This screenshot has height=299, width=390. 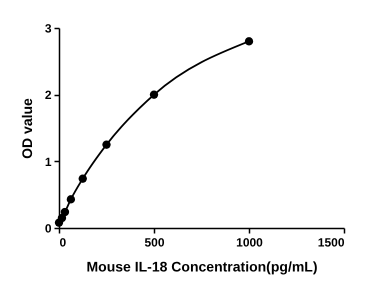 What do you see at coordinates (48, 161) in the screenshot?
I see `y-tick-label: 1` at bounding box center [48, 161].